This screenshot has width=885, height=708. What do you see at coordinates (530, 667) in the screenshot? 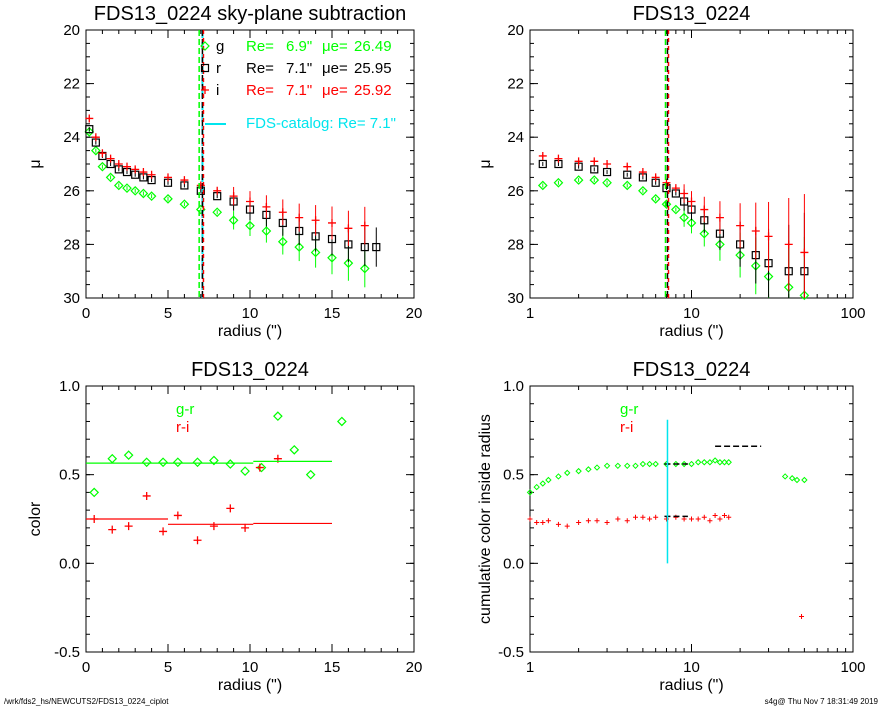
I see `x-tick-label: 1` at bounding box center [530, 667].